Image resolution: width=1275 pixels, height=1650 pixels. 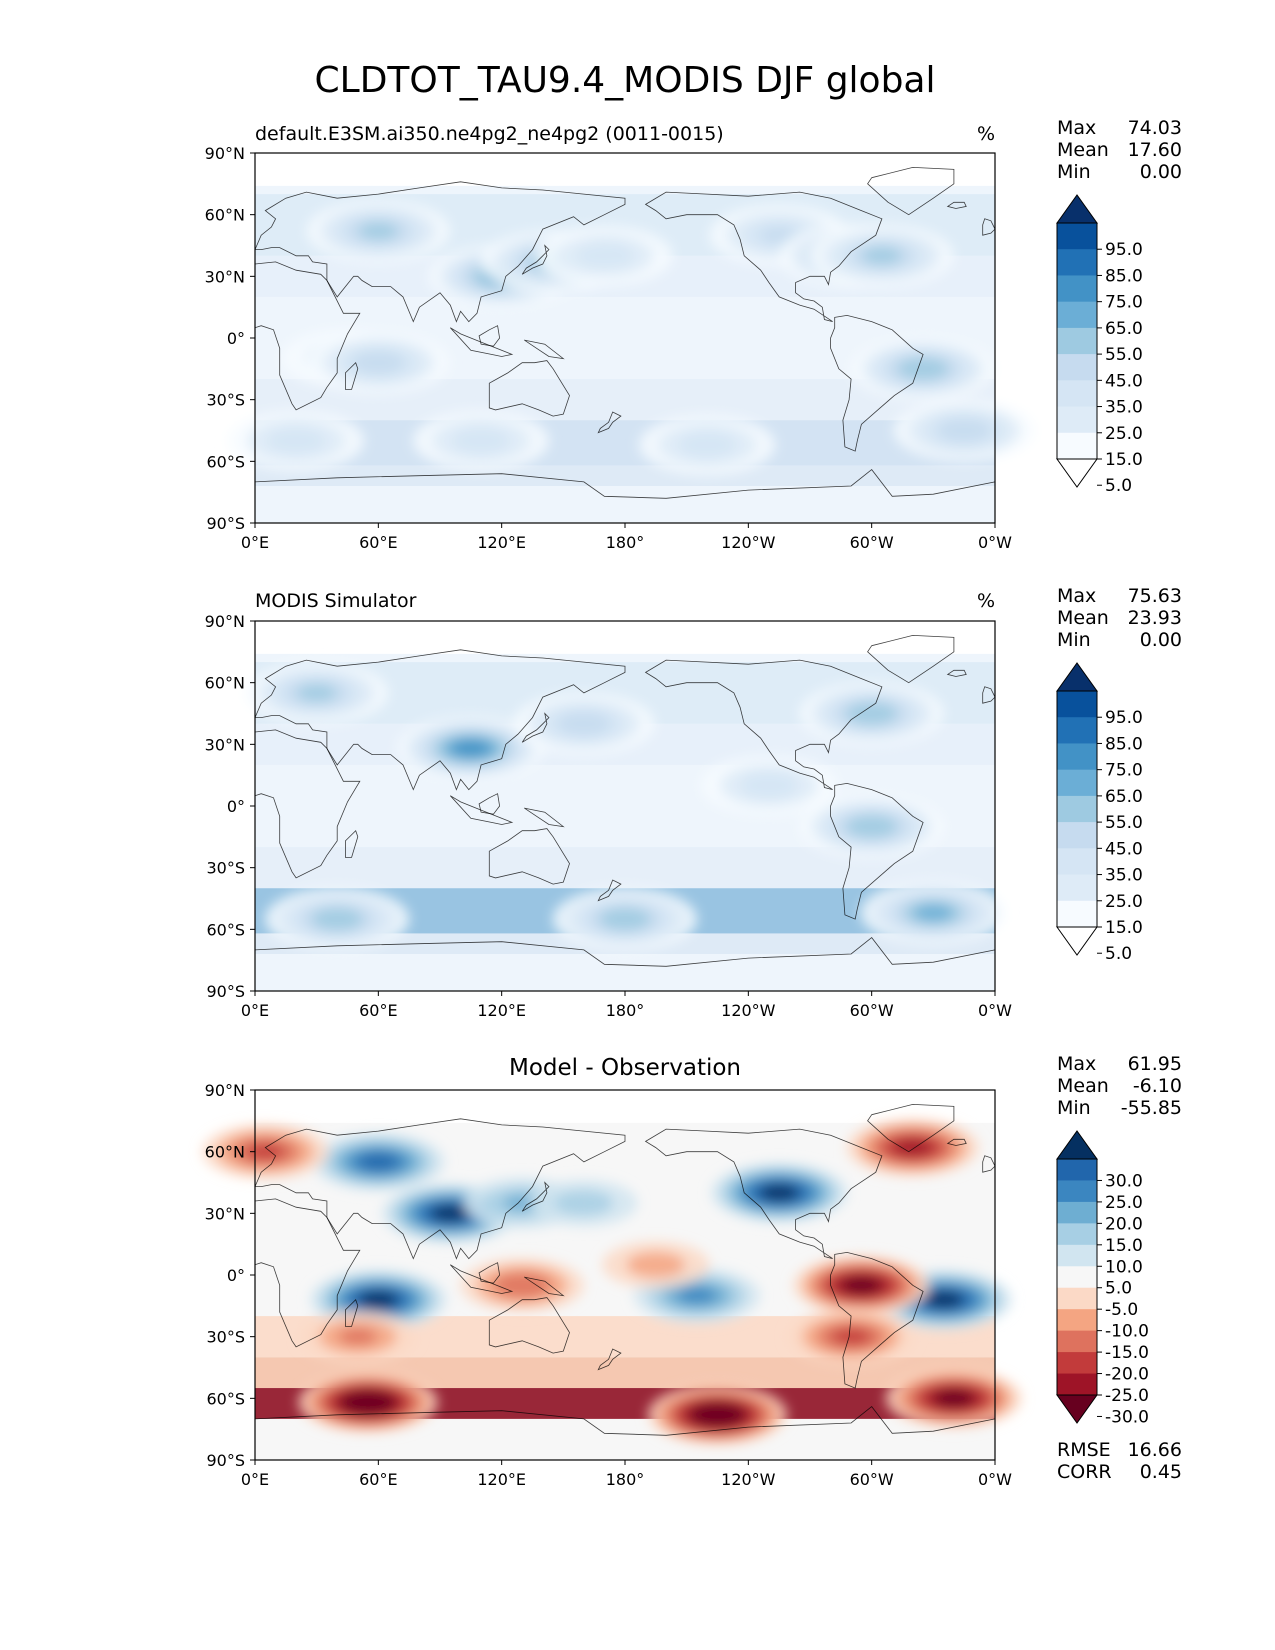 I want to click on y-tick-label: 0°, so click(x=236, y=338).